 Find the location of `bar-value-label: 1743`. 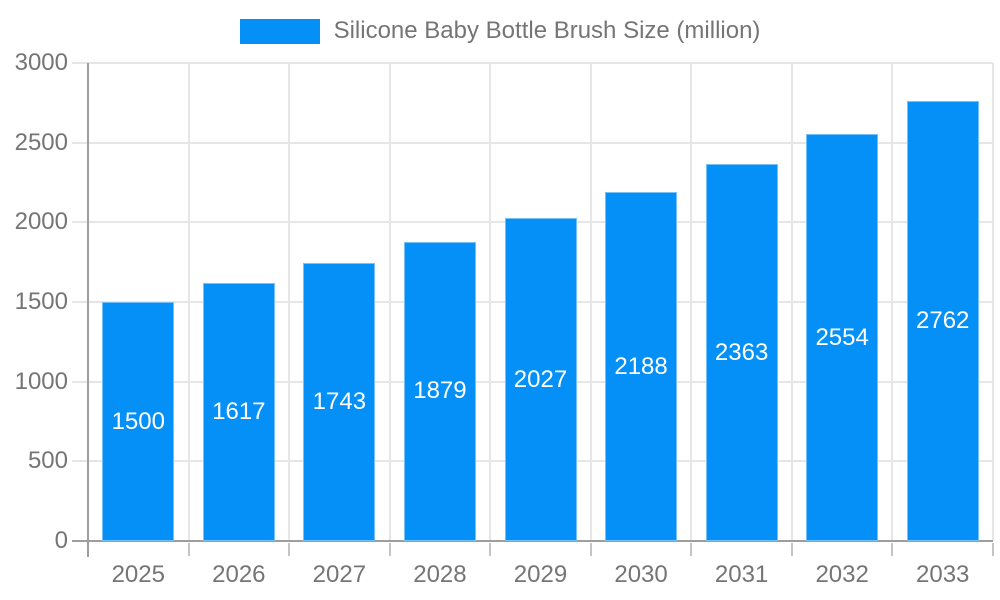

bar-value-label: 1743 is located at coordinates (339, 402).